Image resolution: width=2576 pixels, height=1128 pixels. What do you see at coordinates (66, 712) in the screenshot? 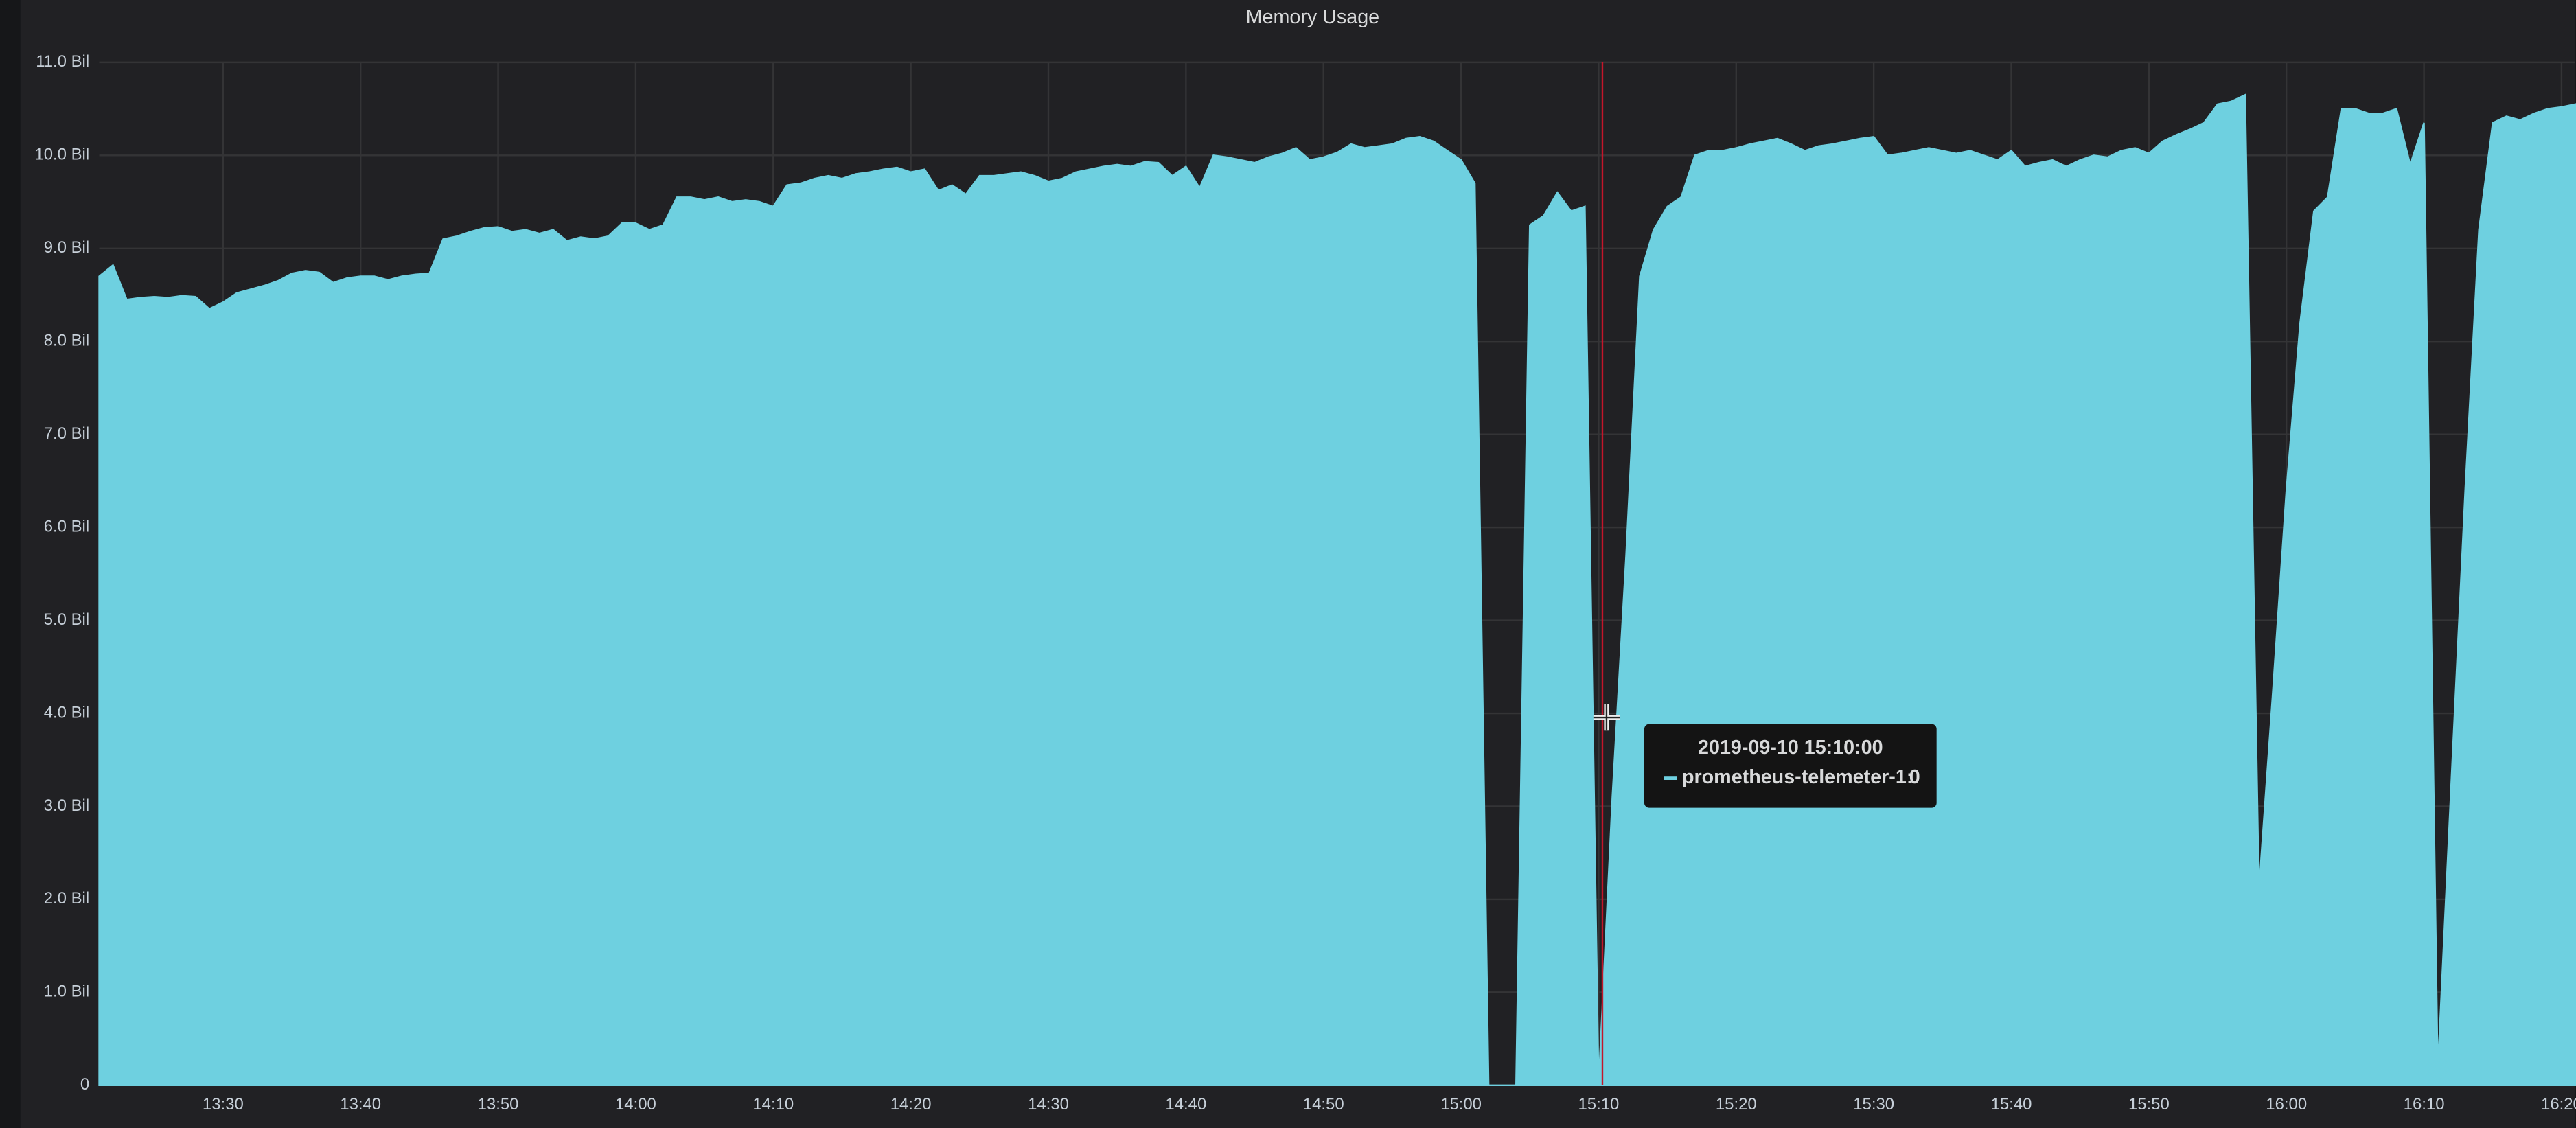
I see `y-tick-label: 4.0 Bil` at bounding box center [66, 712].